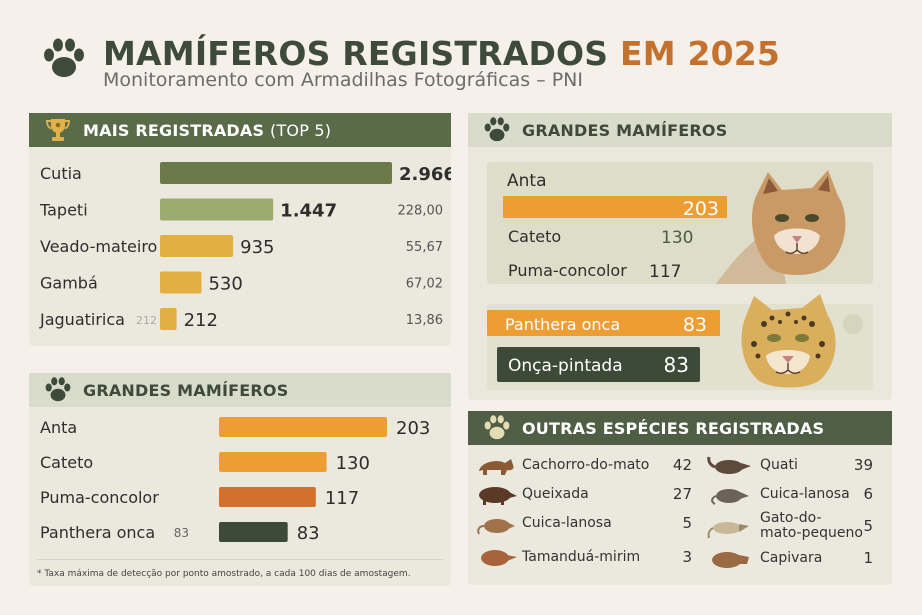 The image size is (922, 615). What do you see at coordinates (499, 558) in the screenshot?
I see `anteater-icon` at bounding box center [499, 558].